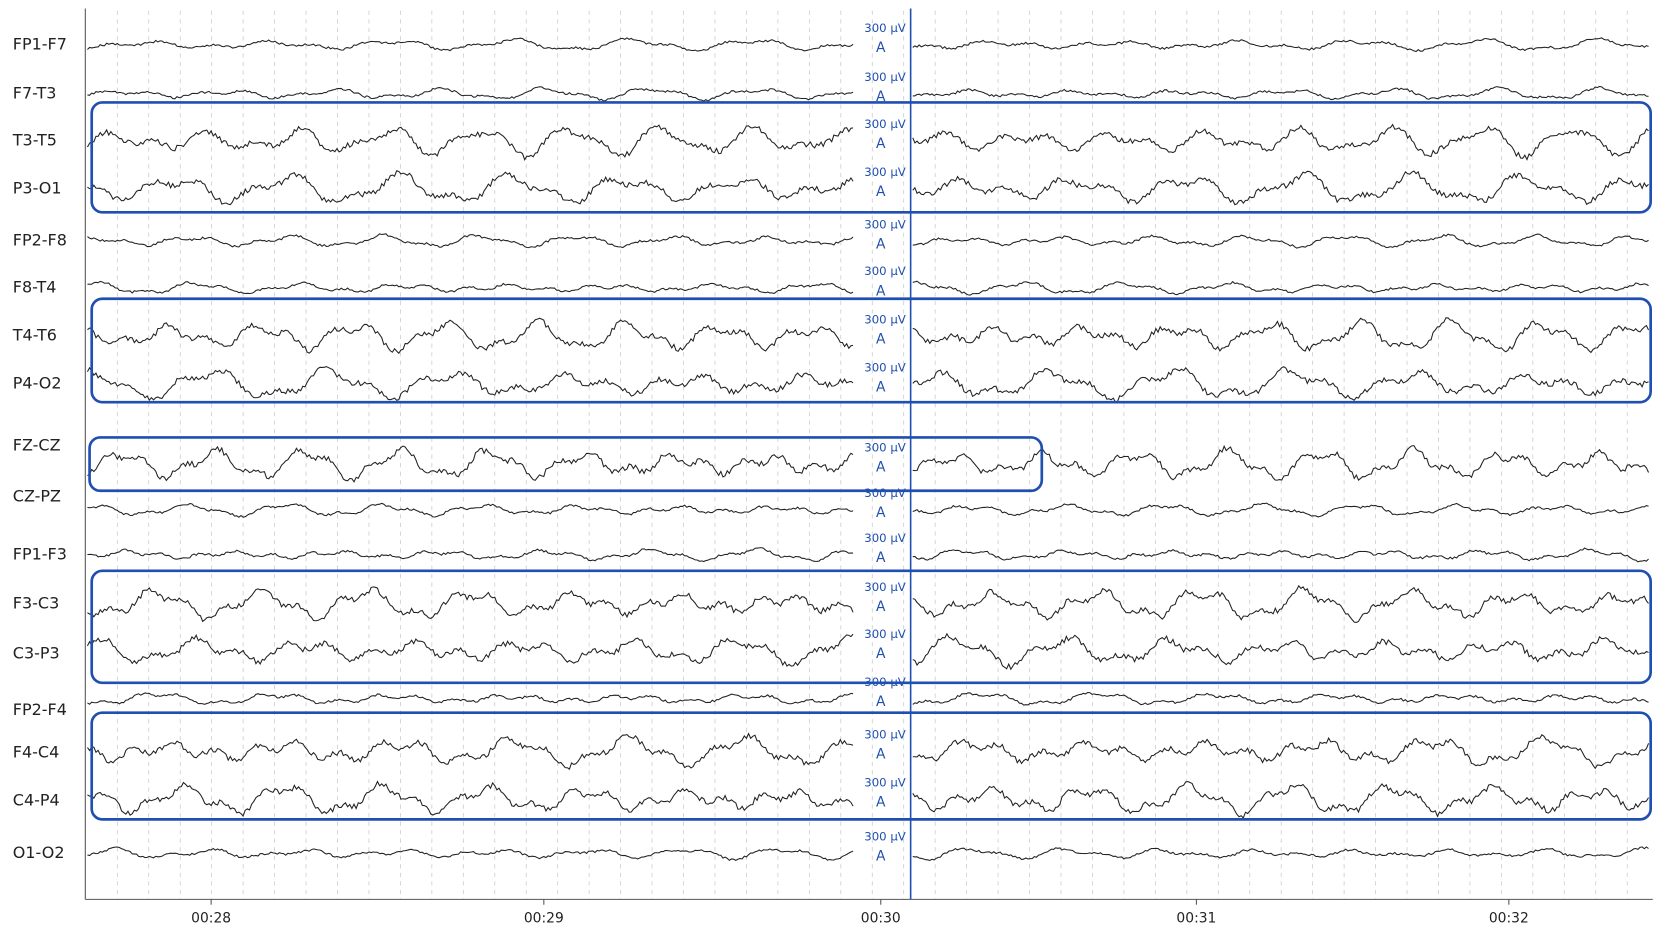 The image size is (1672, 941). What do you see at coordinates (36, 653) in the screenshot?
I see `channel-label: C3-P3` at bounding box center [36, 653].